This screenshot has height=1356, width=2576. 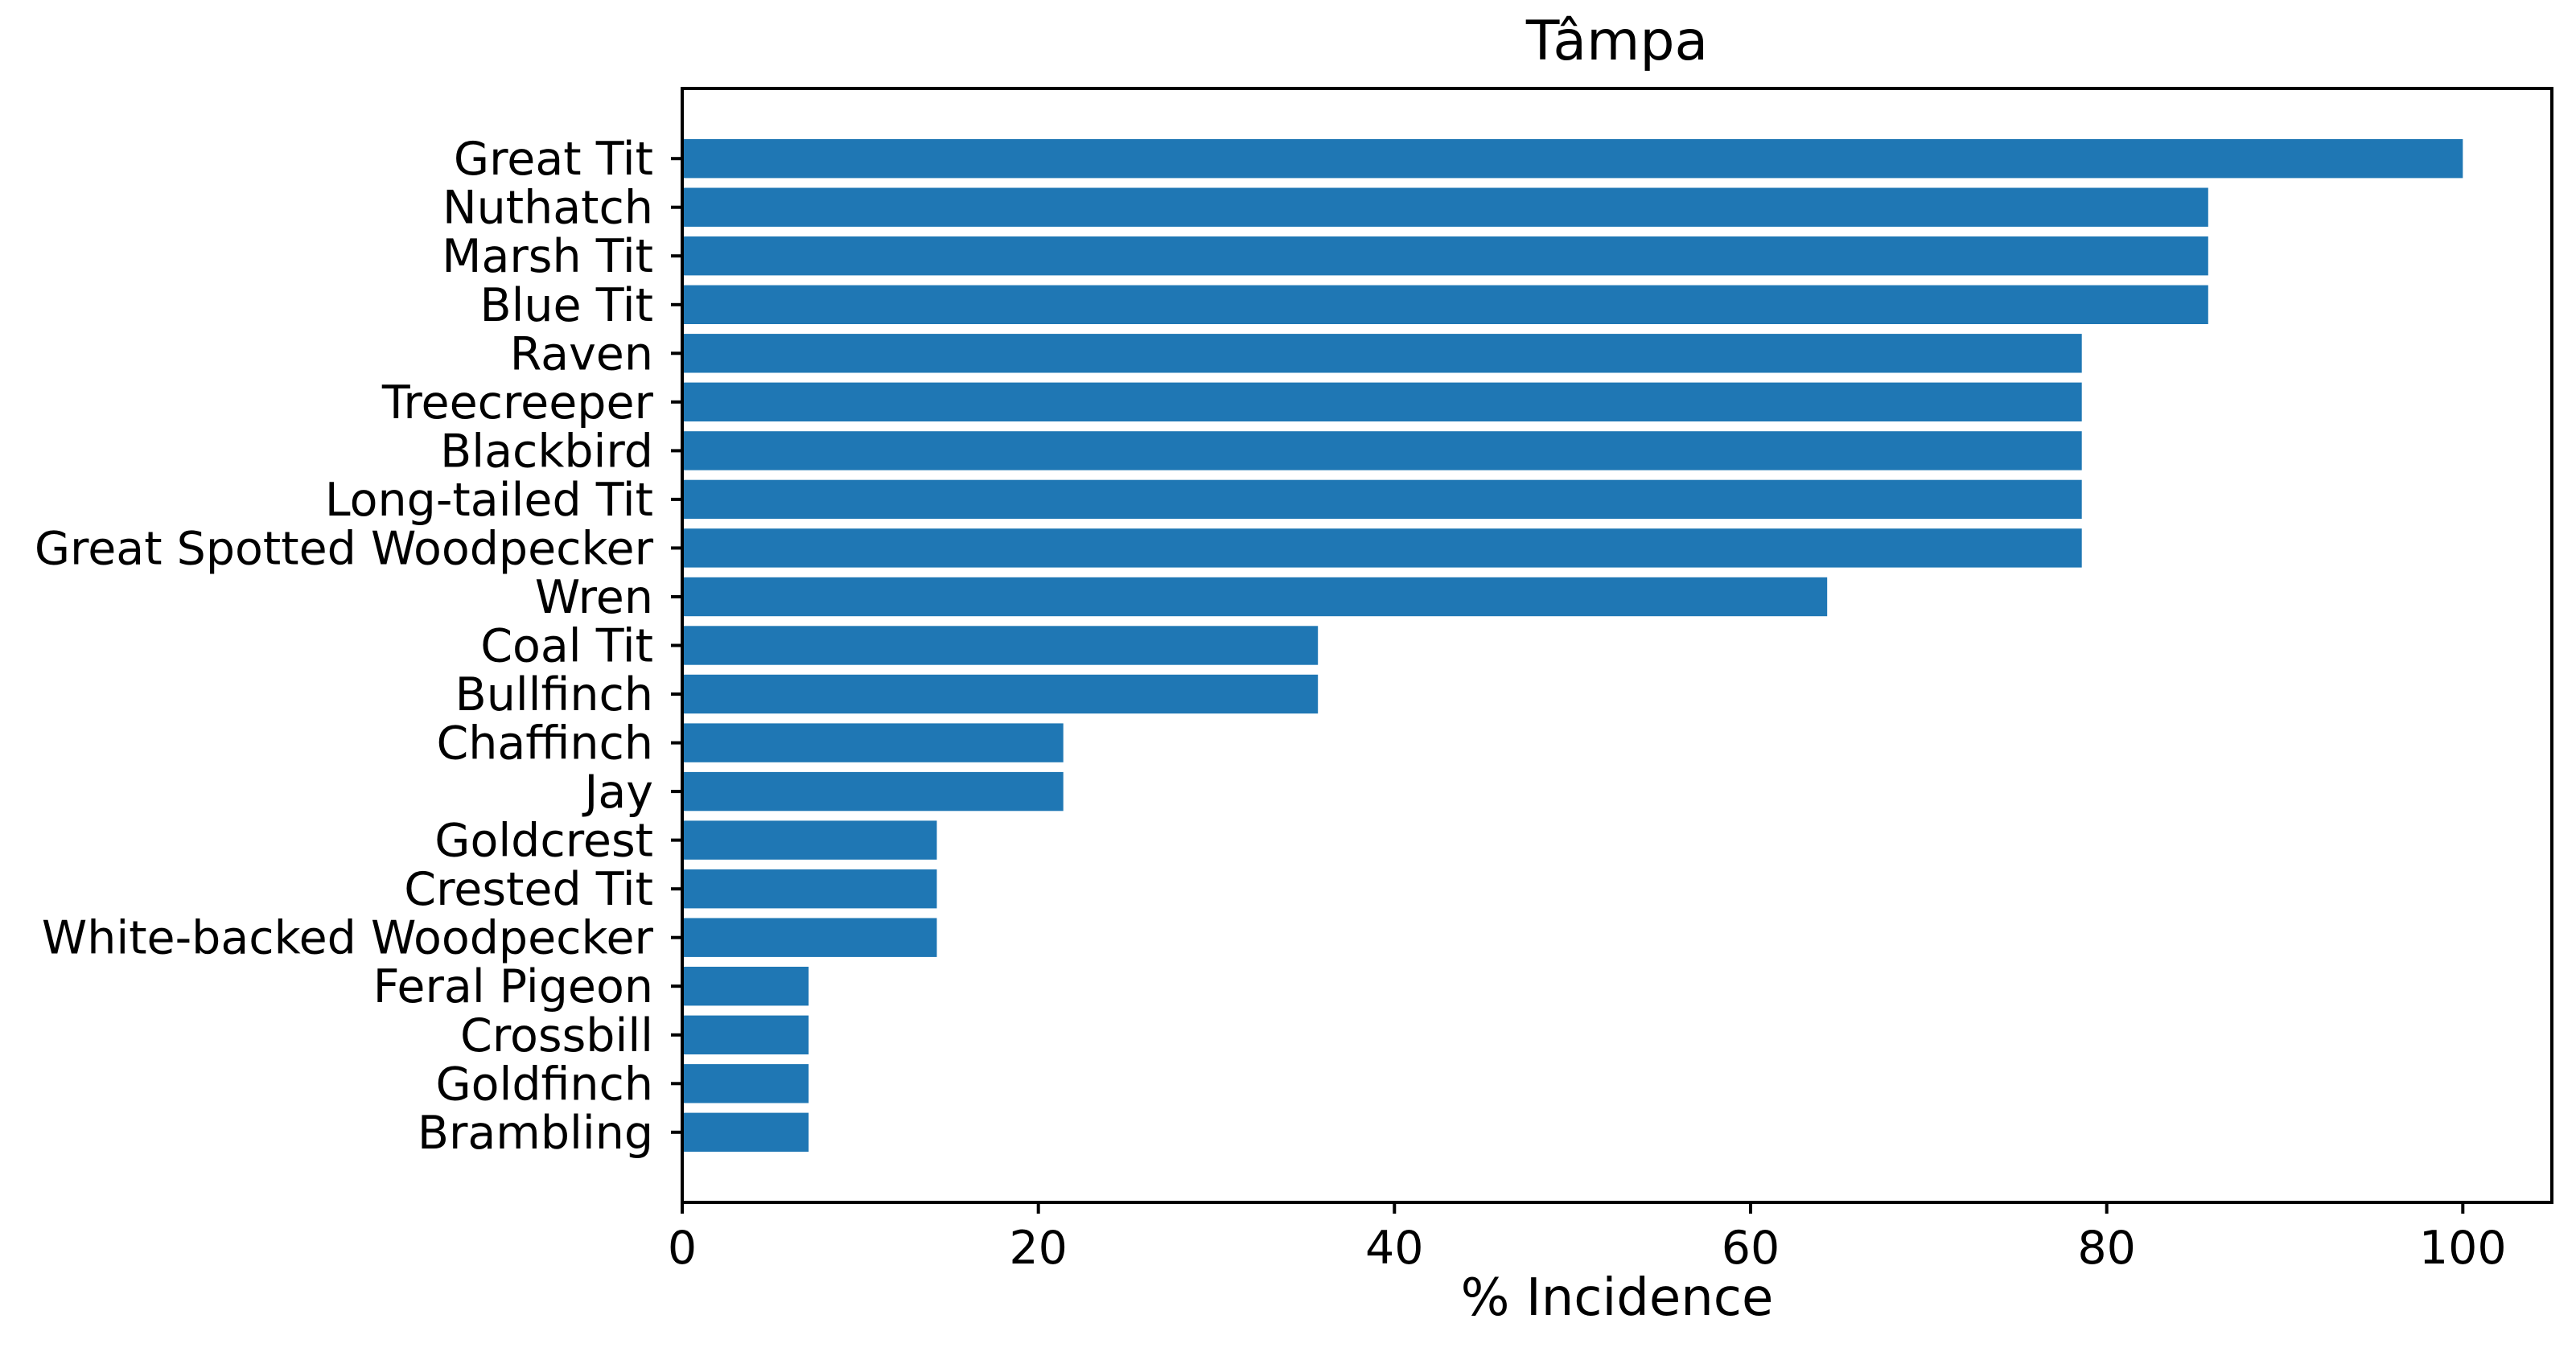 What do you see at coordinates (553, 159) in the screenshot?
I see `y-tick-label-great-tit: Great Tit` at bounding box center [553, 159].